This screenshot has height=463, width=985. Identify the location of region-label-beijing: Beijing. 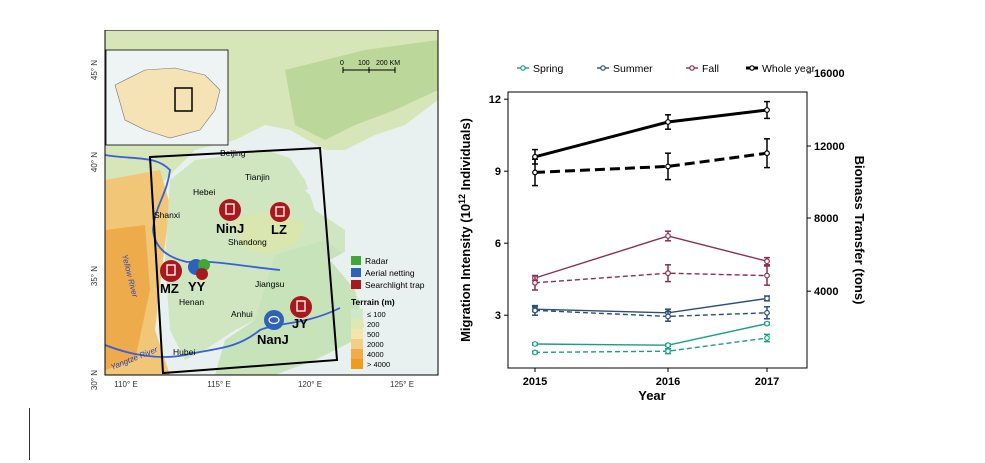
(233, 153).